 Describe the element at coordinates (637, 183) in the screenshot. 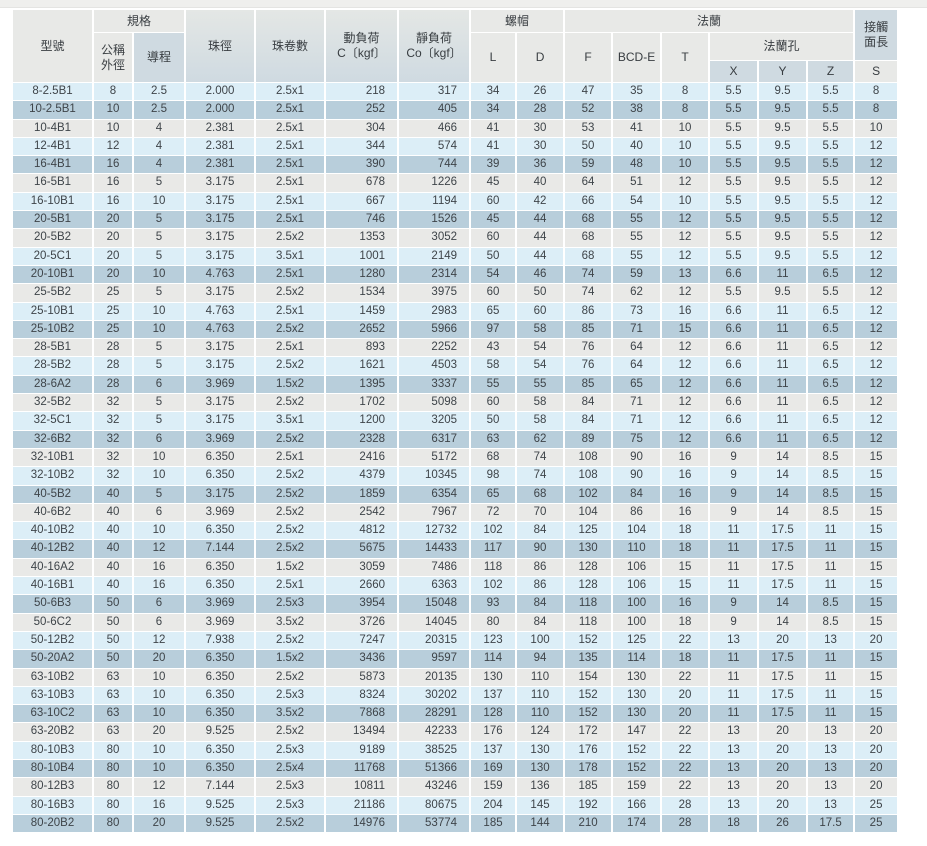

I see `cell-flange-bcd-e: 51` at that location.